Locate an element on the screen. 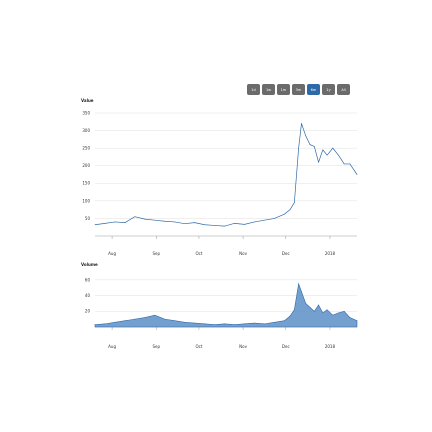 This screenshot has height=432, width=432. volume-panel: 60 40 20 Aug Sep Oct Nov Dec 2018 Volume is located at coordinates (219, 305).